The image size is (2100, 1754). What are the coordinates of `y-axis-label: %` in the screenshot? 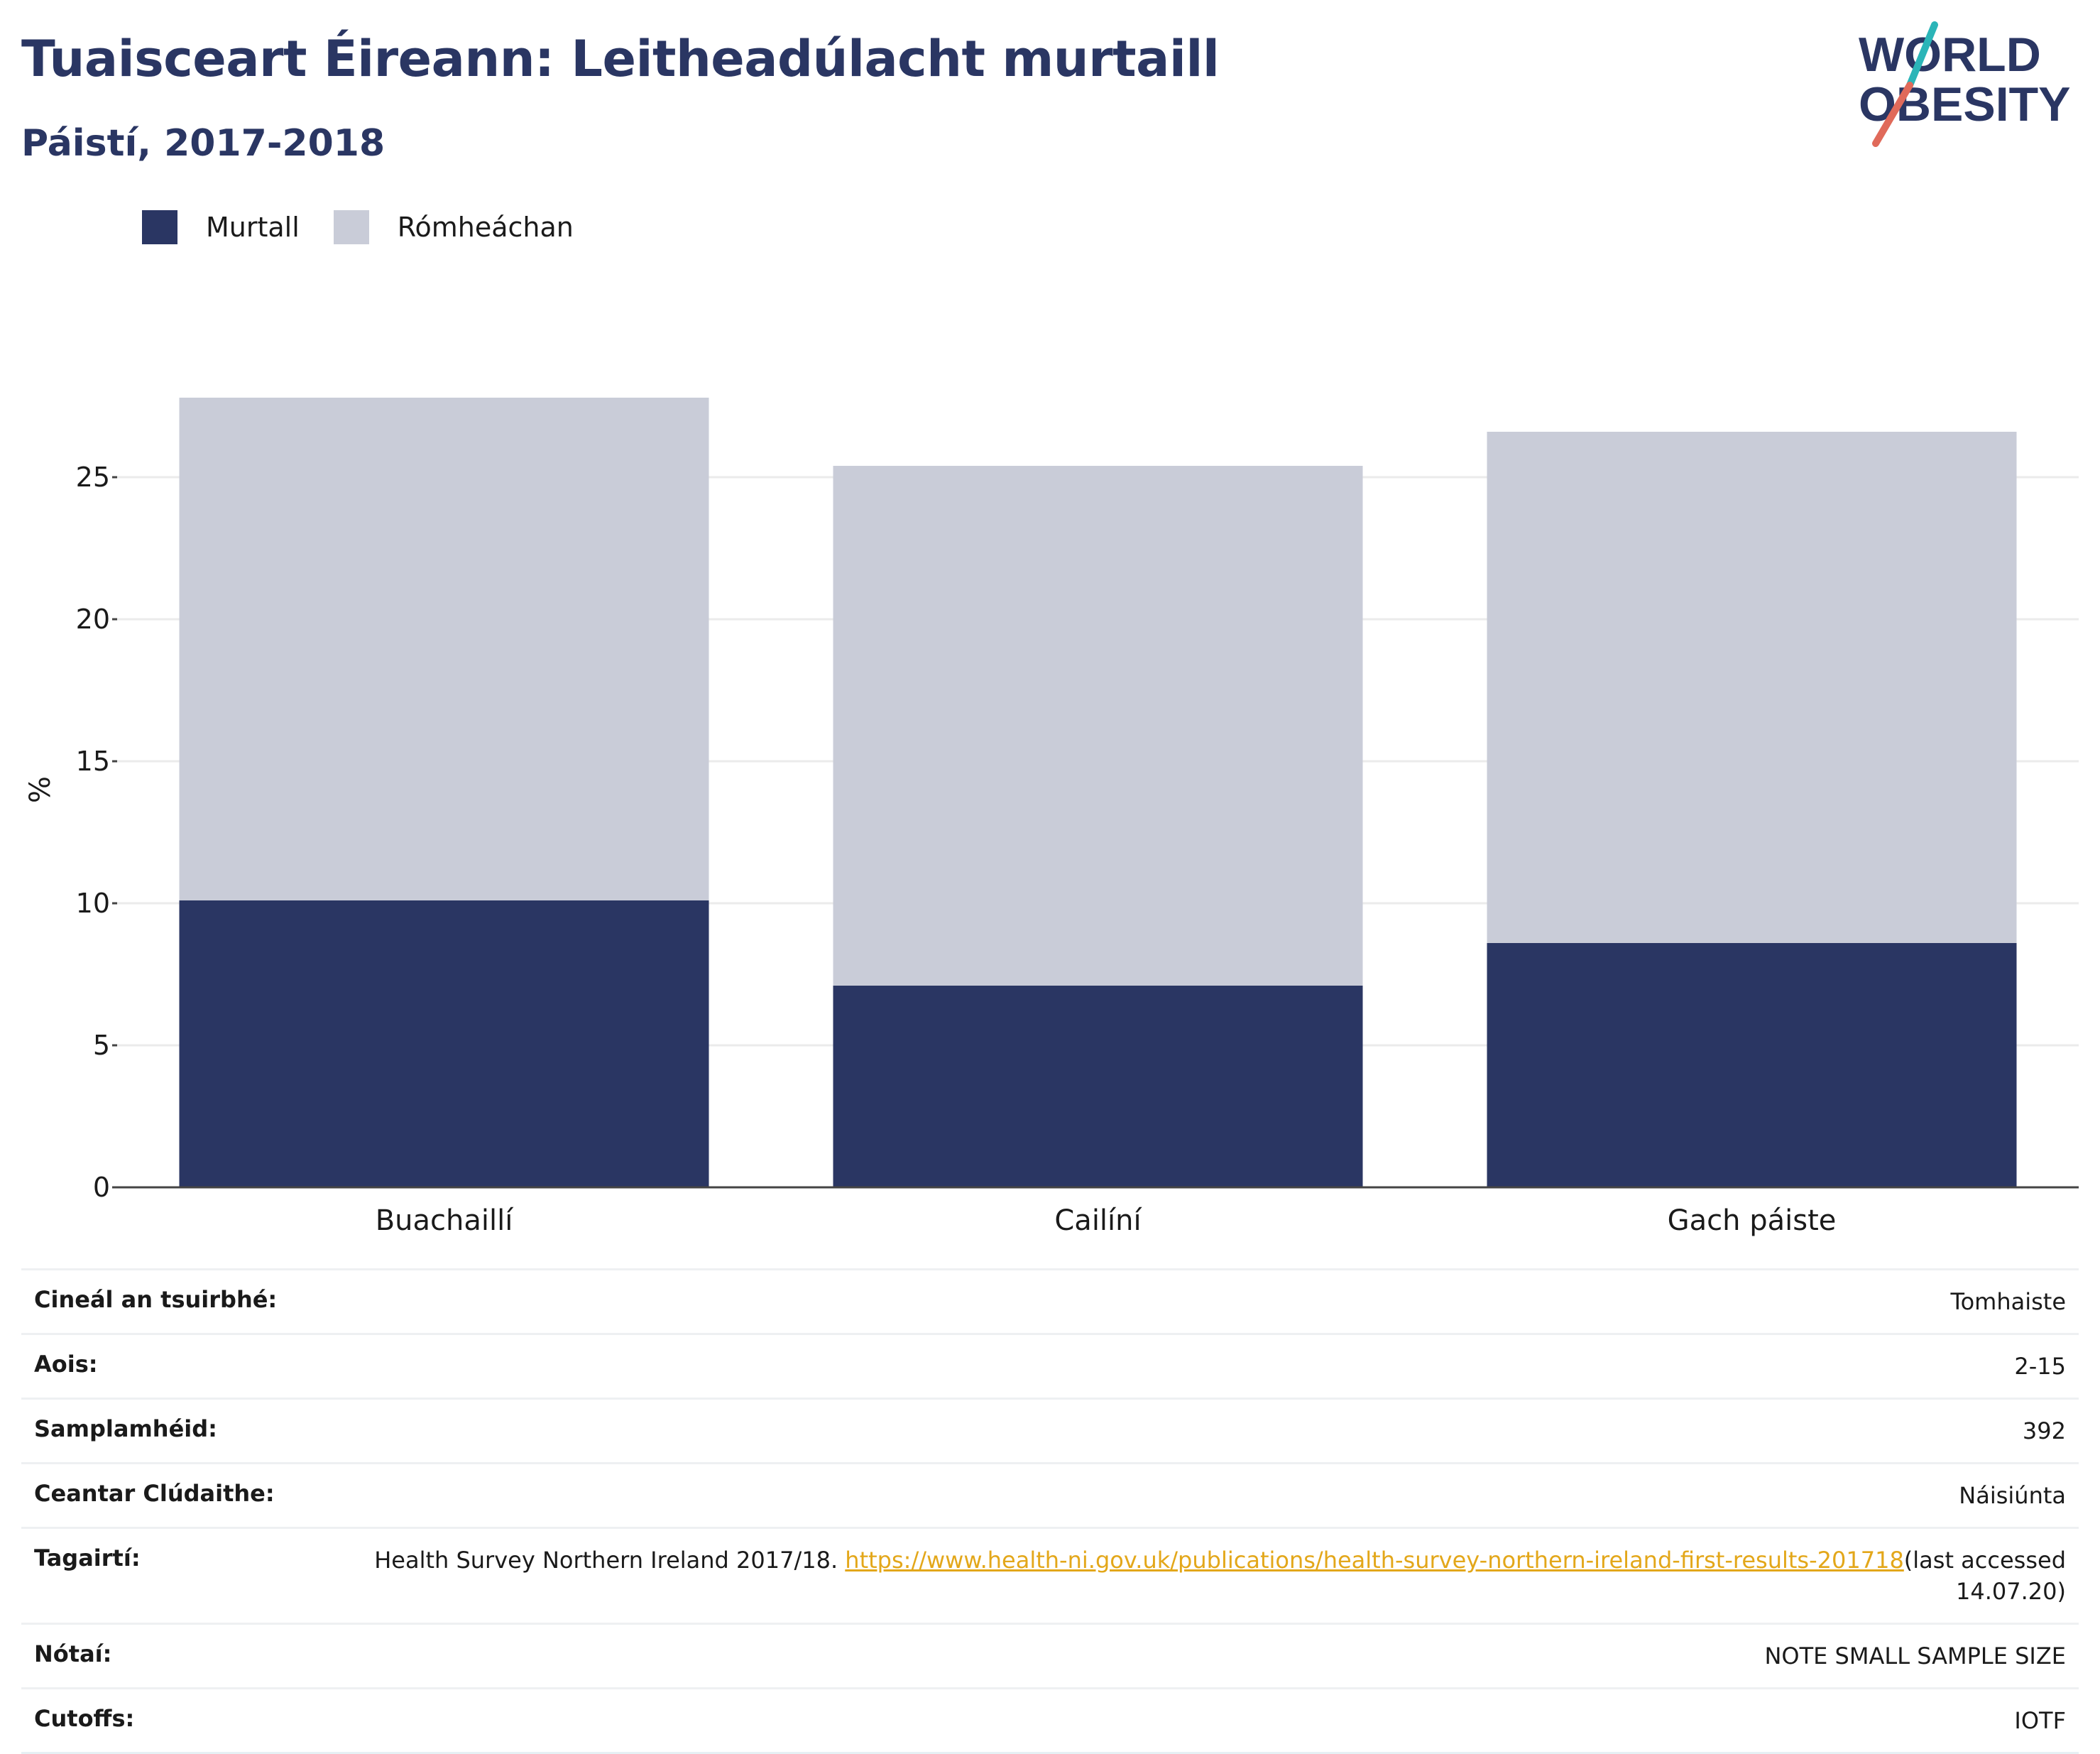 It's located at (40, 790).